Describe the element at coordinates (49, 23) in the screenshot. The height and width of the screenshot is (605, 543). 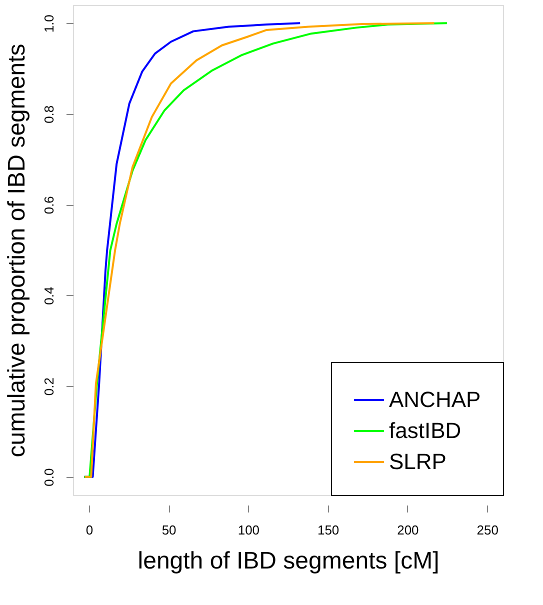
I see `y-tick-label: 1.0` at that location.